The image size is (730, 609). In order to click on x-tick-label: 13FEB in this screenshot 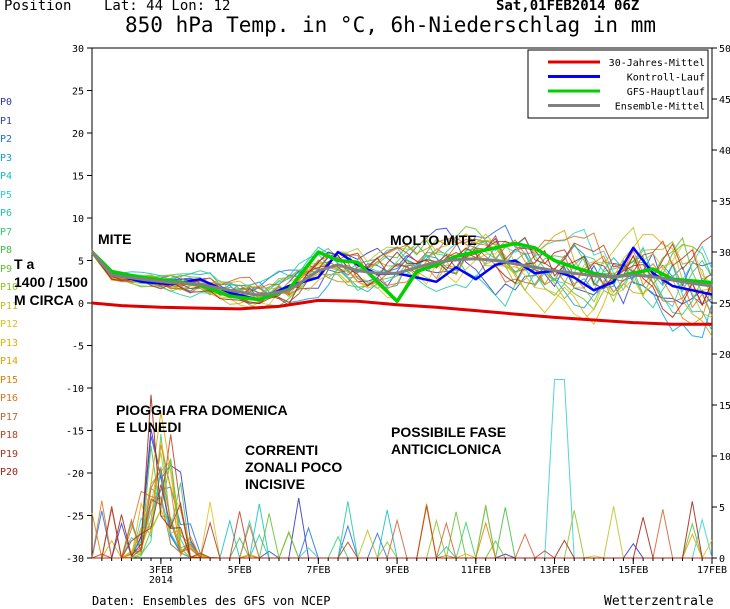, I will do `click(554, 570)`.